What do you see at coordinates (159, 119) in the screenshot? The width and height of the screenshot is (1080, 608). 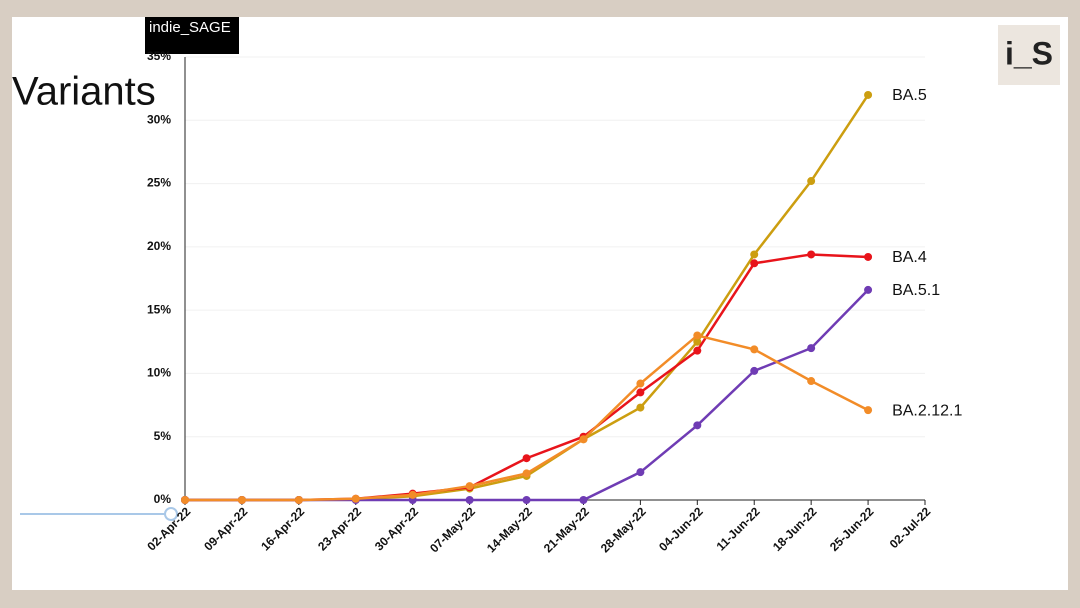 I see `y-tick-label: 30%` at bounding box center [159, 119].